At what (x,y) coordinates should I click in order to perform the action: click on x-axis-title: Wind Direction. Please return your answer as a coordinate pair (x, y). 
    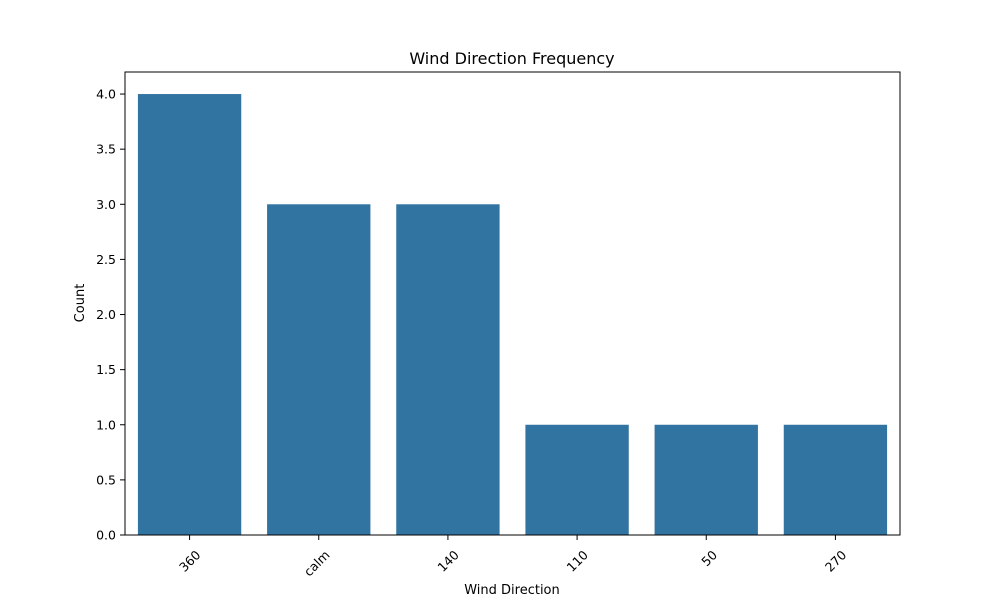
    Looking at the image, I should click on (512, 590).